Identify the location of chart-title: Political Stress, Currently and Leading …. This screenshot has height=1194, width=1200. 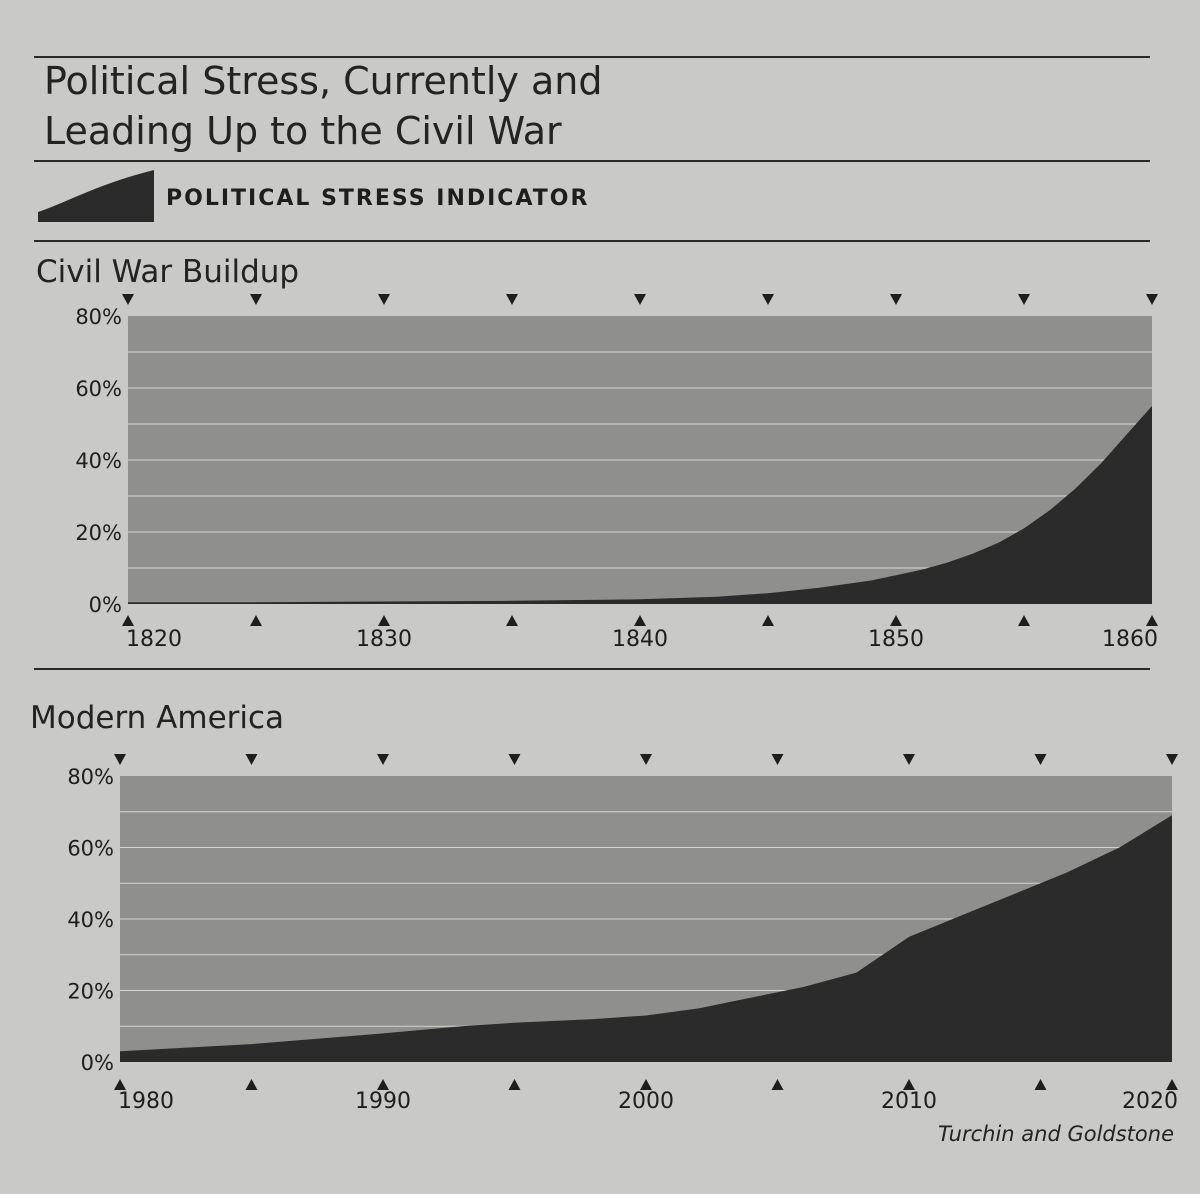
(424, 106).